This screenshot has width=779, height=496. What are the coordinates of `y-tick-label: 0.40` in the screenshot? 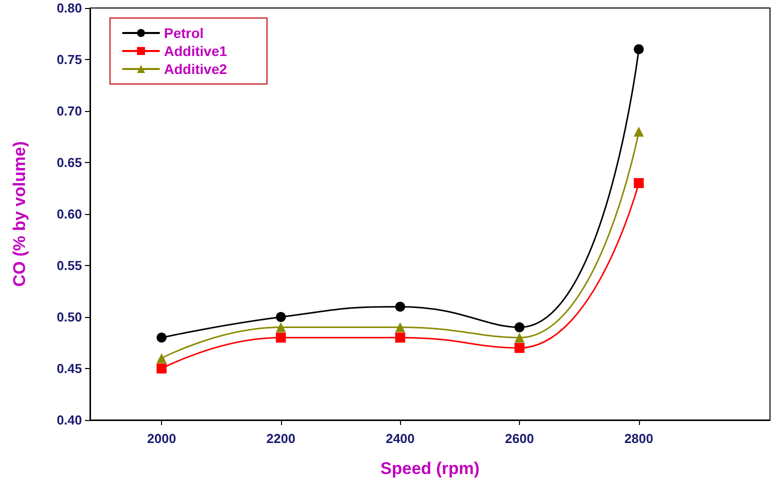 It's located at (69, 420).